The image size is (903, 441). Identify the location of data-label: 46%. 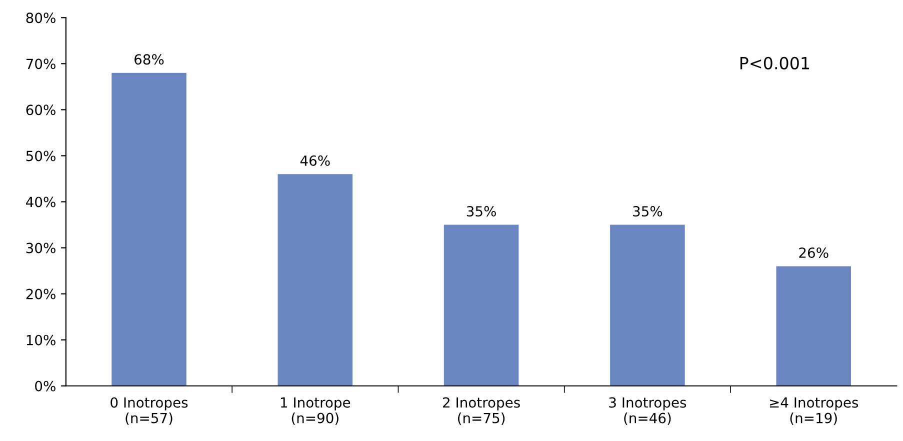
(315, 160).